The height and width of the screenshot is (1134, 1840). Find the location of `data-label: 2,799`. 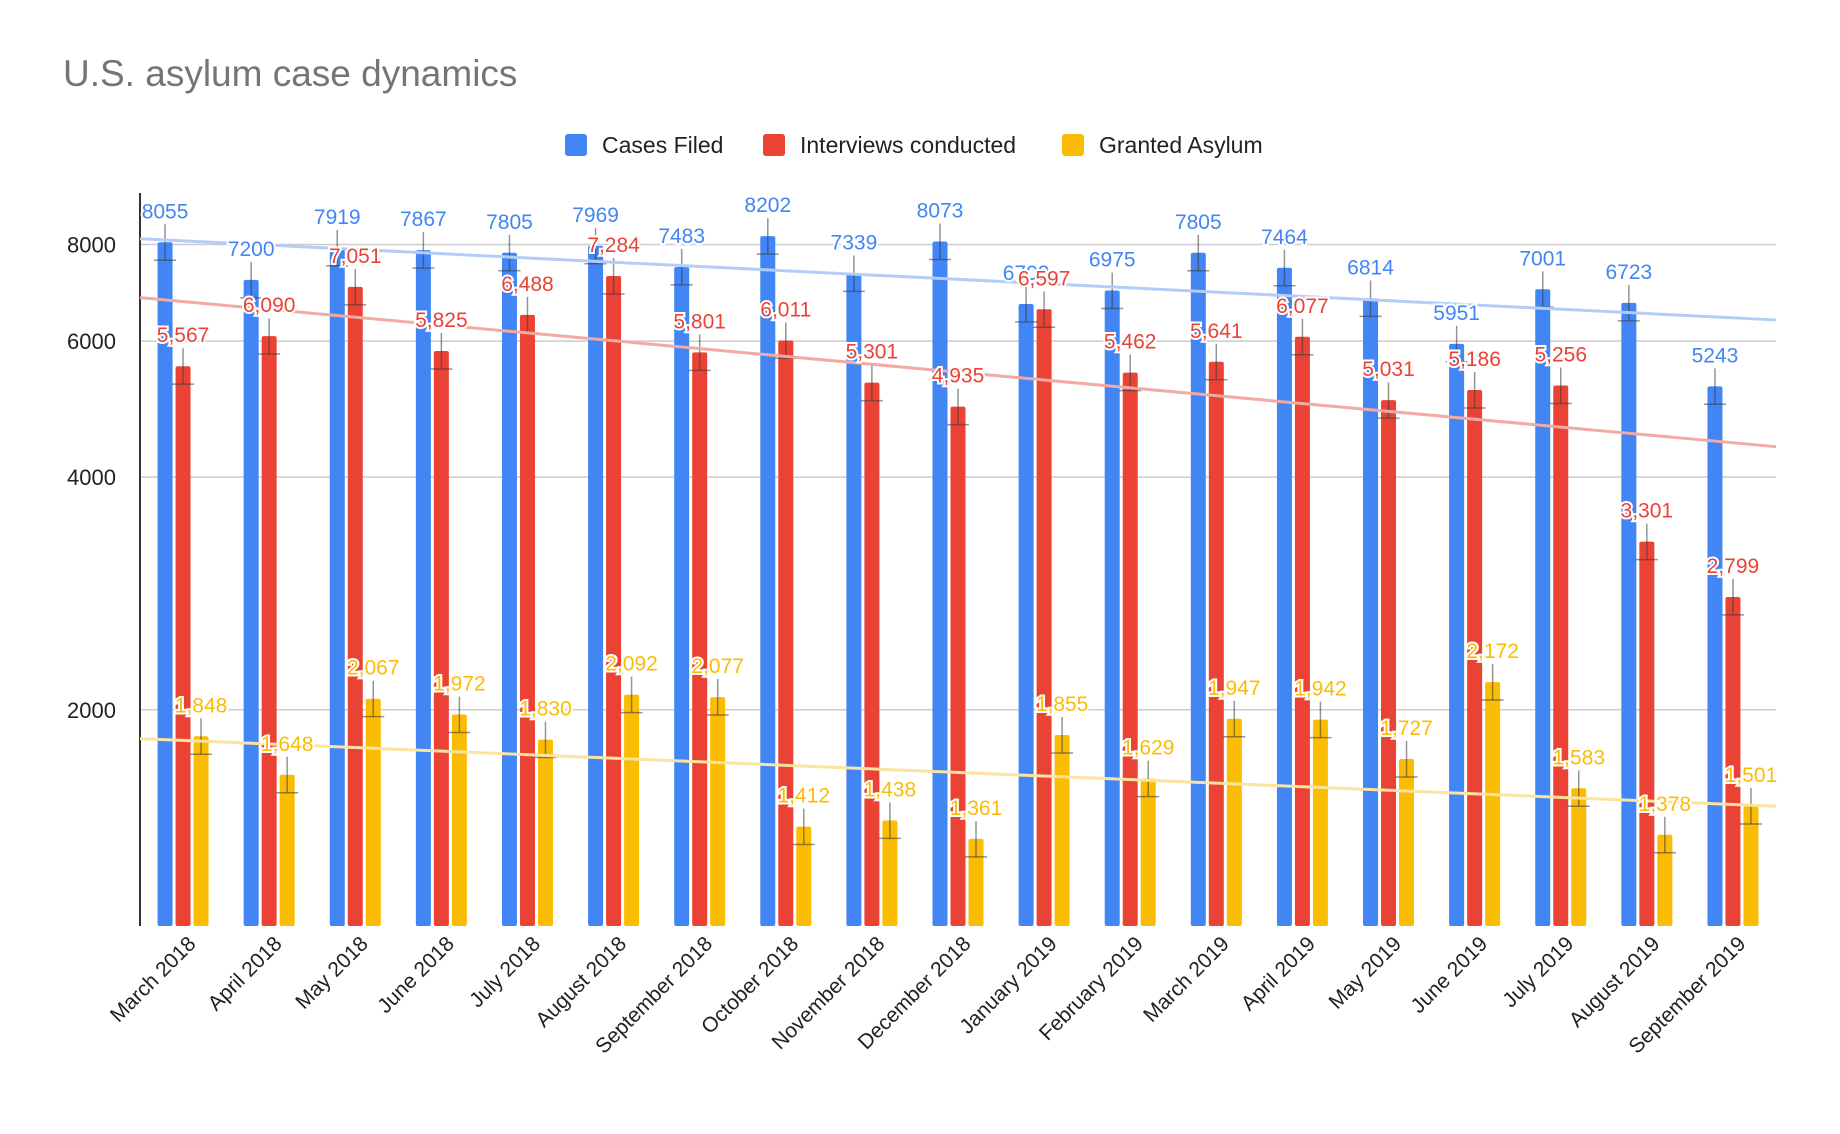

data-label: 2,799 is located at coordinates (1733, 566).